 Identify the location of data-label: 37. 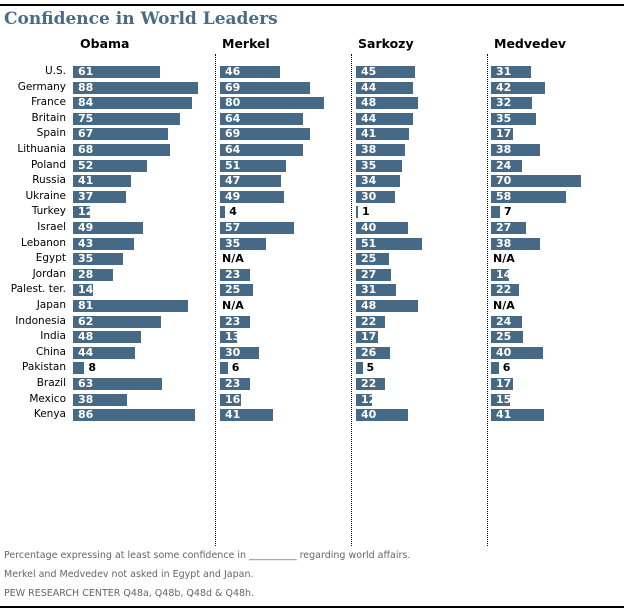
(86, 196).